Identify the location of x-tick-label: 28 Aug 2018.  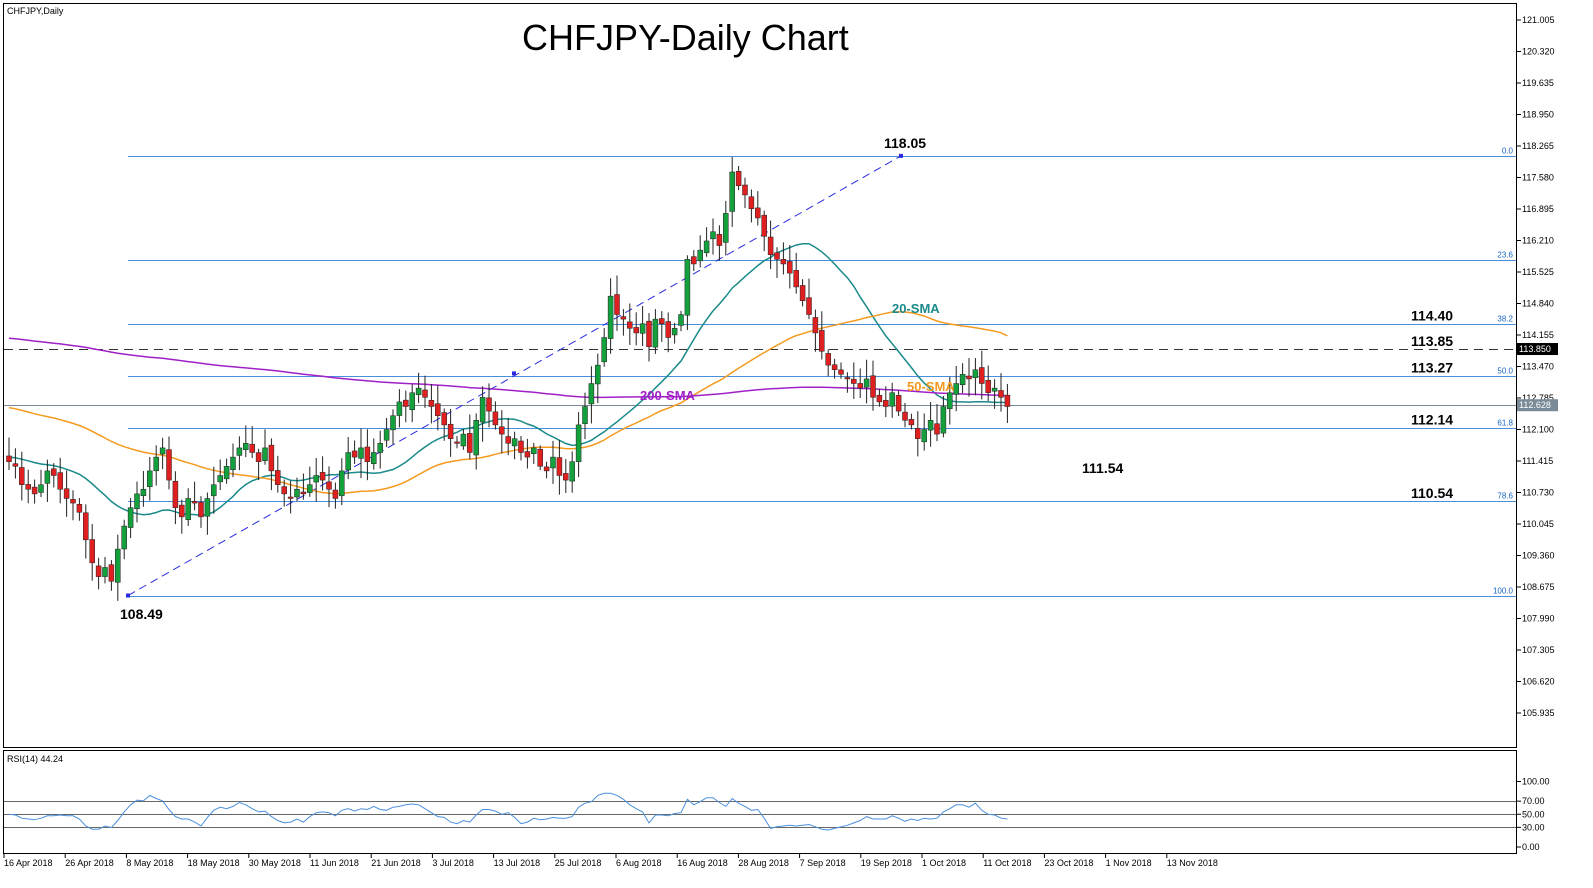
(763, 863).